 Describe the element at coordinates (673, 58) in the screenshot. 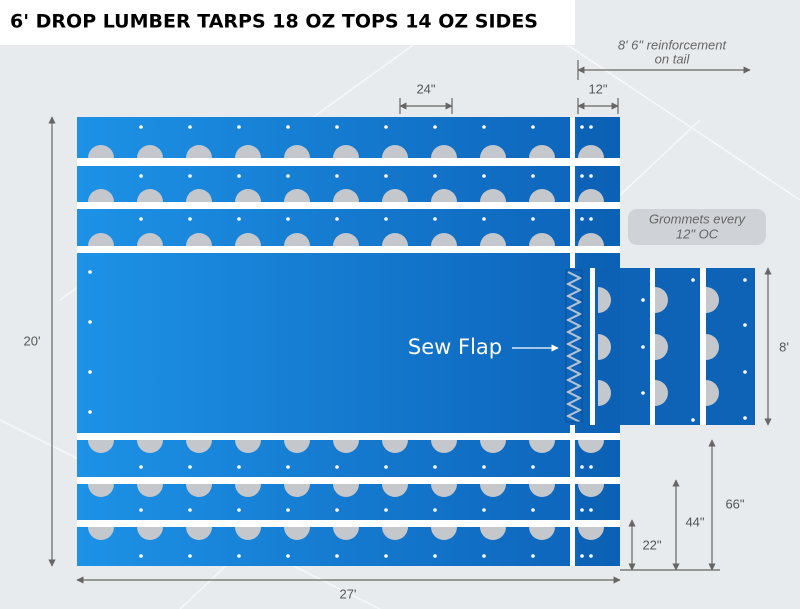

I see `reinforcement-label: on tail` at that location.